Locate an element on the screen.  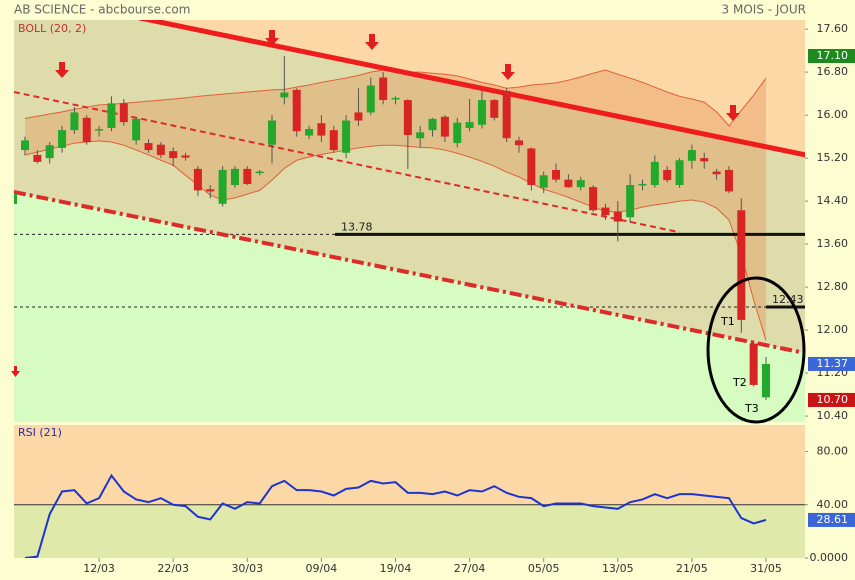
x-tick-label: 05/05 is located at coordinates (544, 568).